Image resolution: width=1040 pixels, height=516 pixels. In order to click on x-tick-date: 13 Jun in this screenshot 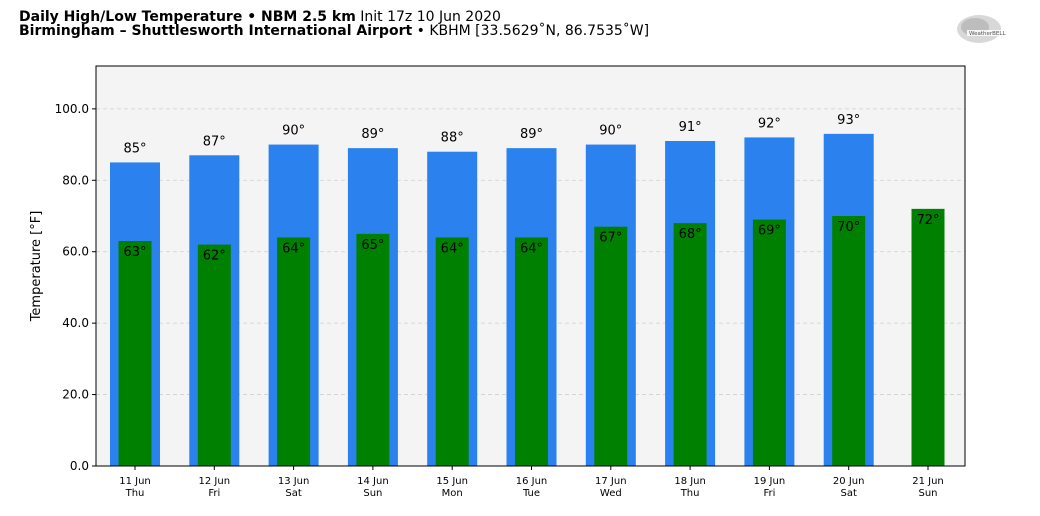, I will do `click(294, 481)`.